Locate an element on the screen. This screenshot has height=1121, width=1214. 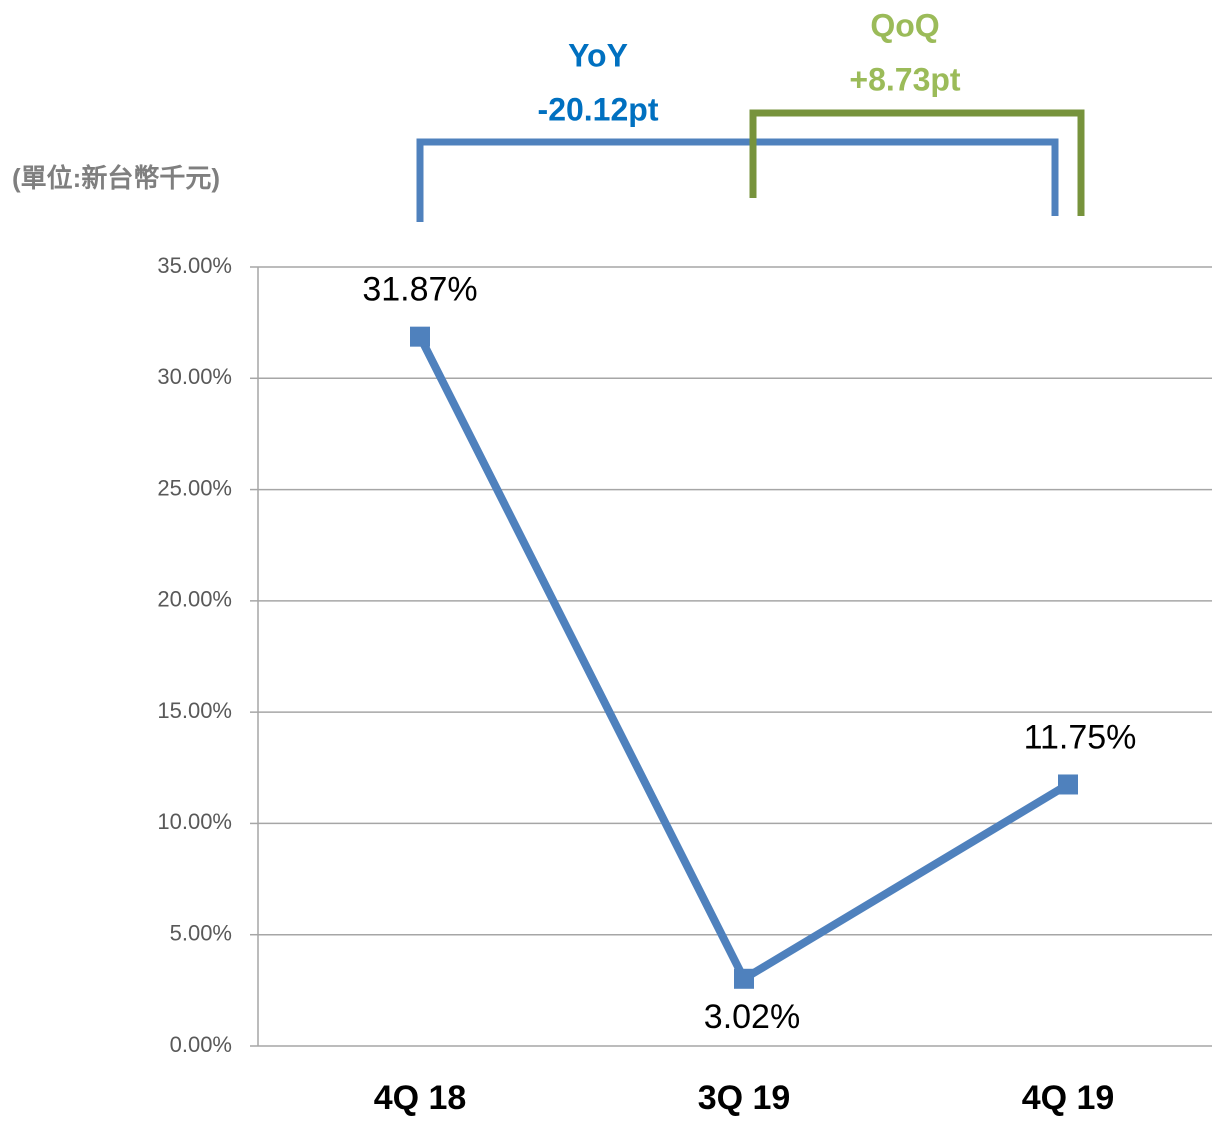
yoy-title: YoY is located at coordinates (598, 55).